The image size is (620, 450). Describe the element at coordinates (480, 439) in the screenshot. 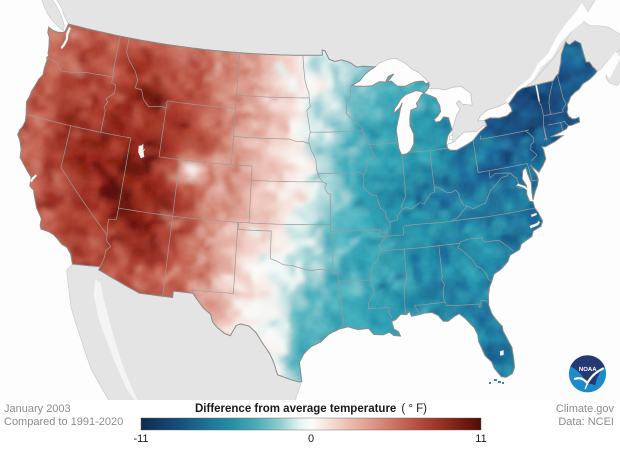

I see `svg-text: 11` at that location.